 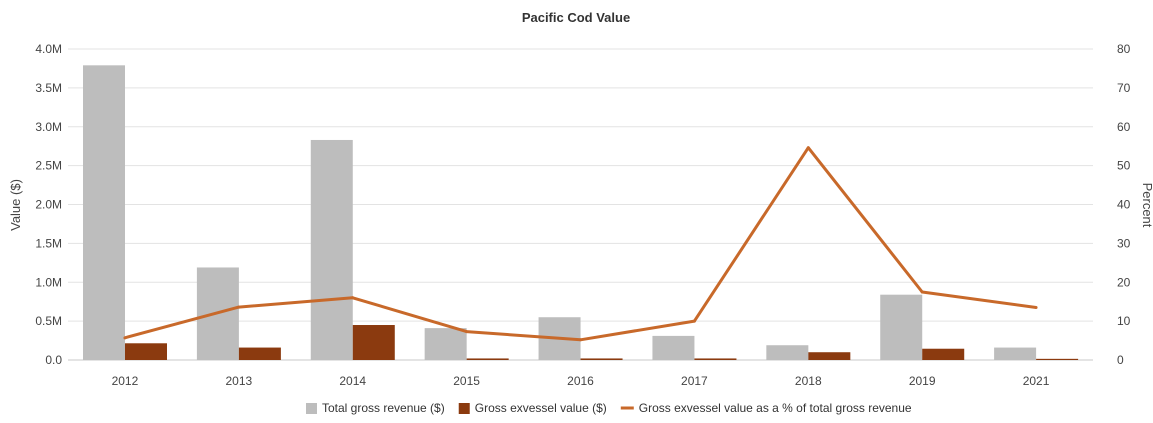 I want to click on legend-label: Total gross revenue ($), so click(x=383, y=408).